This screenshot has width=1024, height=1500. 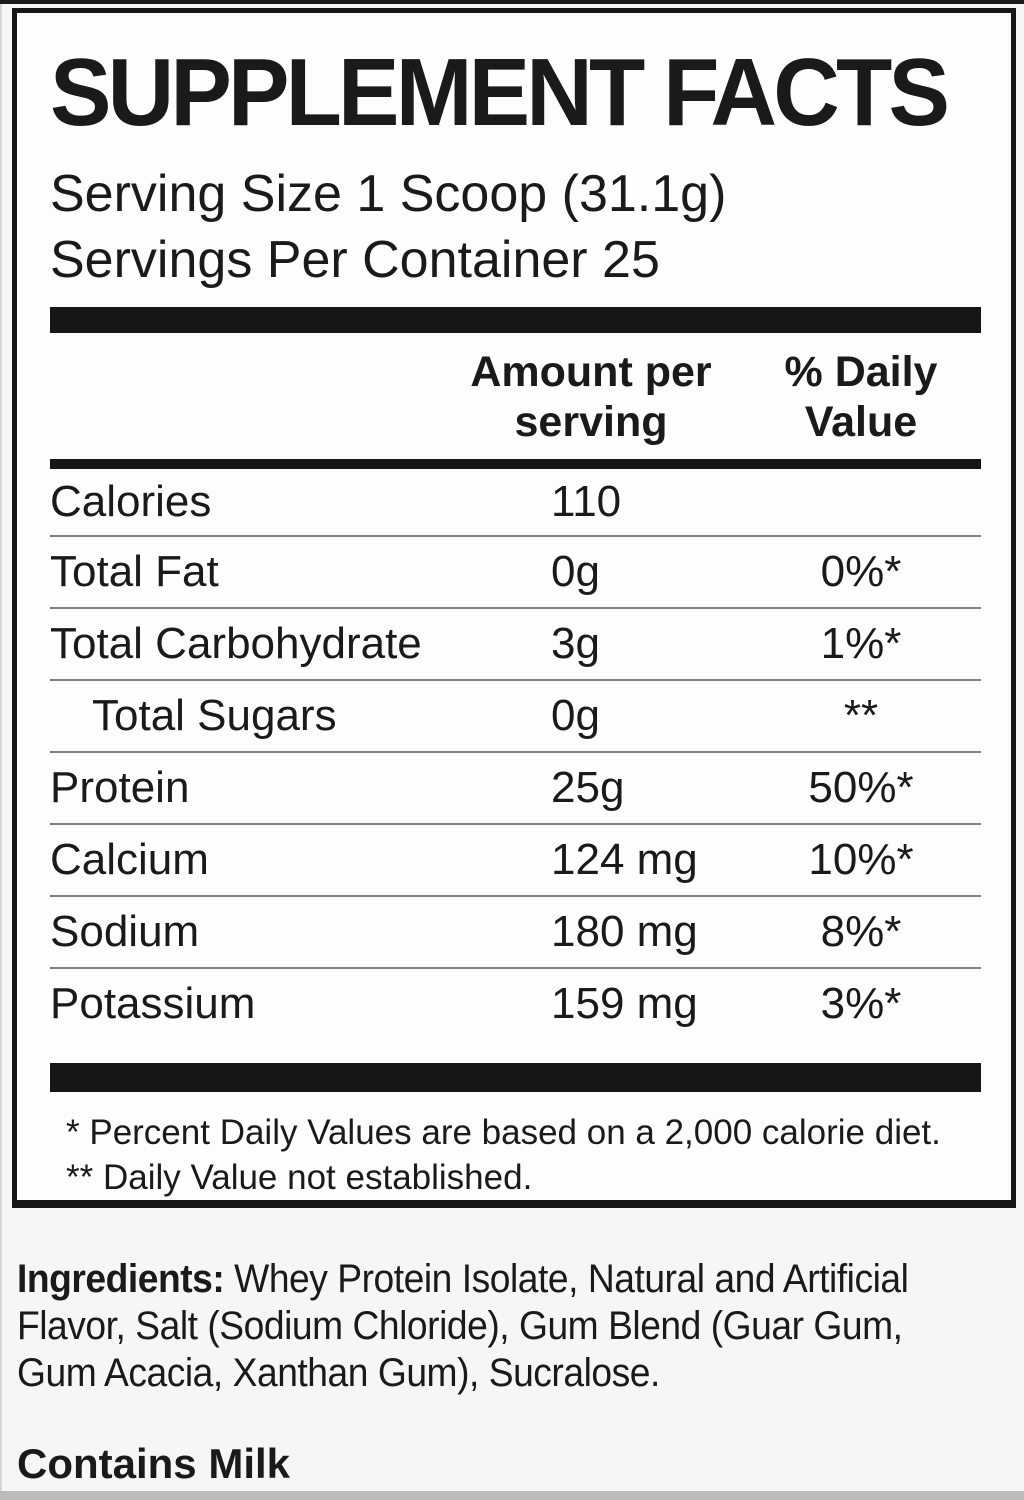 What do you see at coordinates (624, 1003) in the screenshot?
I see `nutrient-amount: 159 mg` at bounding box center [624, 1003].